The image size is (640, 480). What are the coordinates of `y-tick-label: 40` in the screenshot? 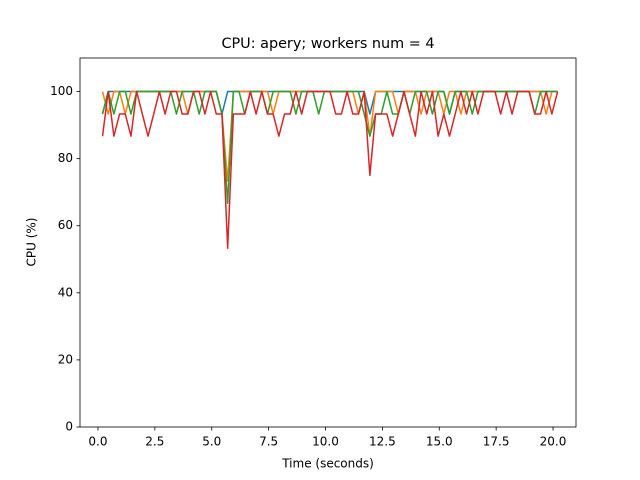 It's located at (65, 292).